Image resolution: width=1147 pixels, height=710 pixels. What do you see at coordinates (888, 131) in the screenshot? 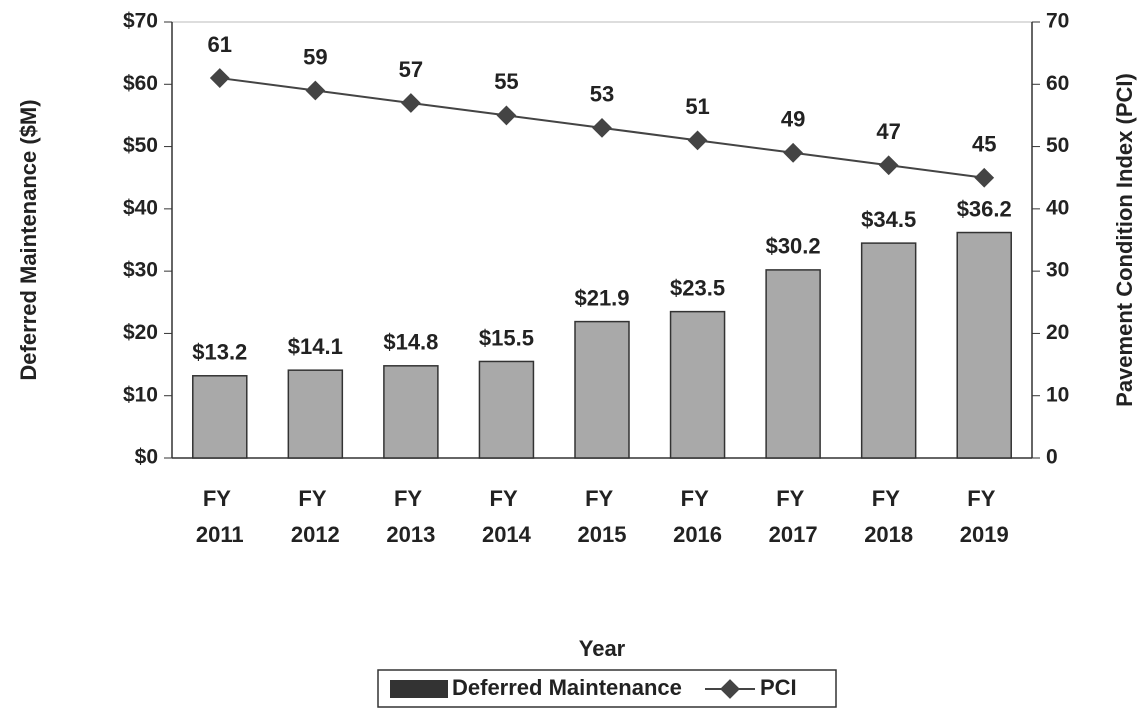
I see `line-value-label: 47` at bounding box center [888, 131].